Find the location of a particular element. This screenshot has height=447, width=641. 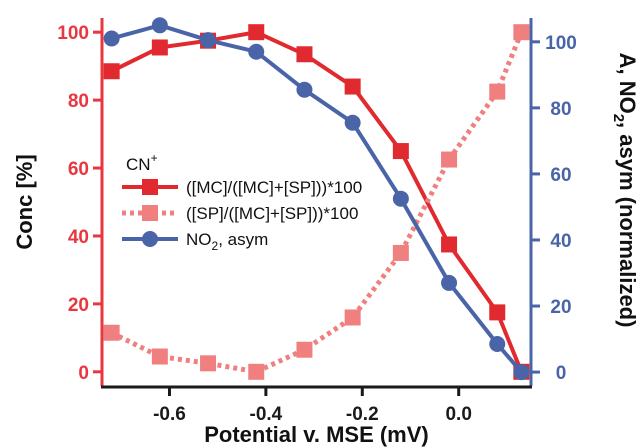

x-tick-label: -0.2 is located at coordinates (362, 414).